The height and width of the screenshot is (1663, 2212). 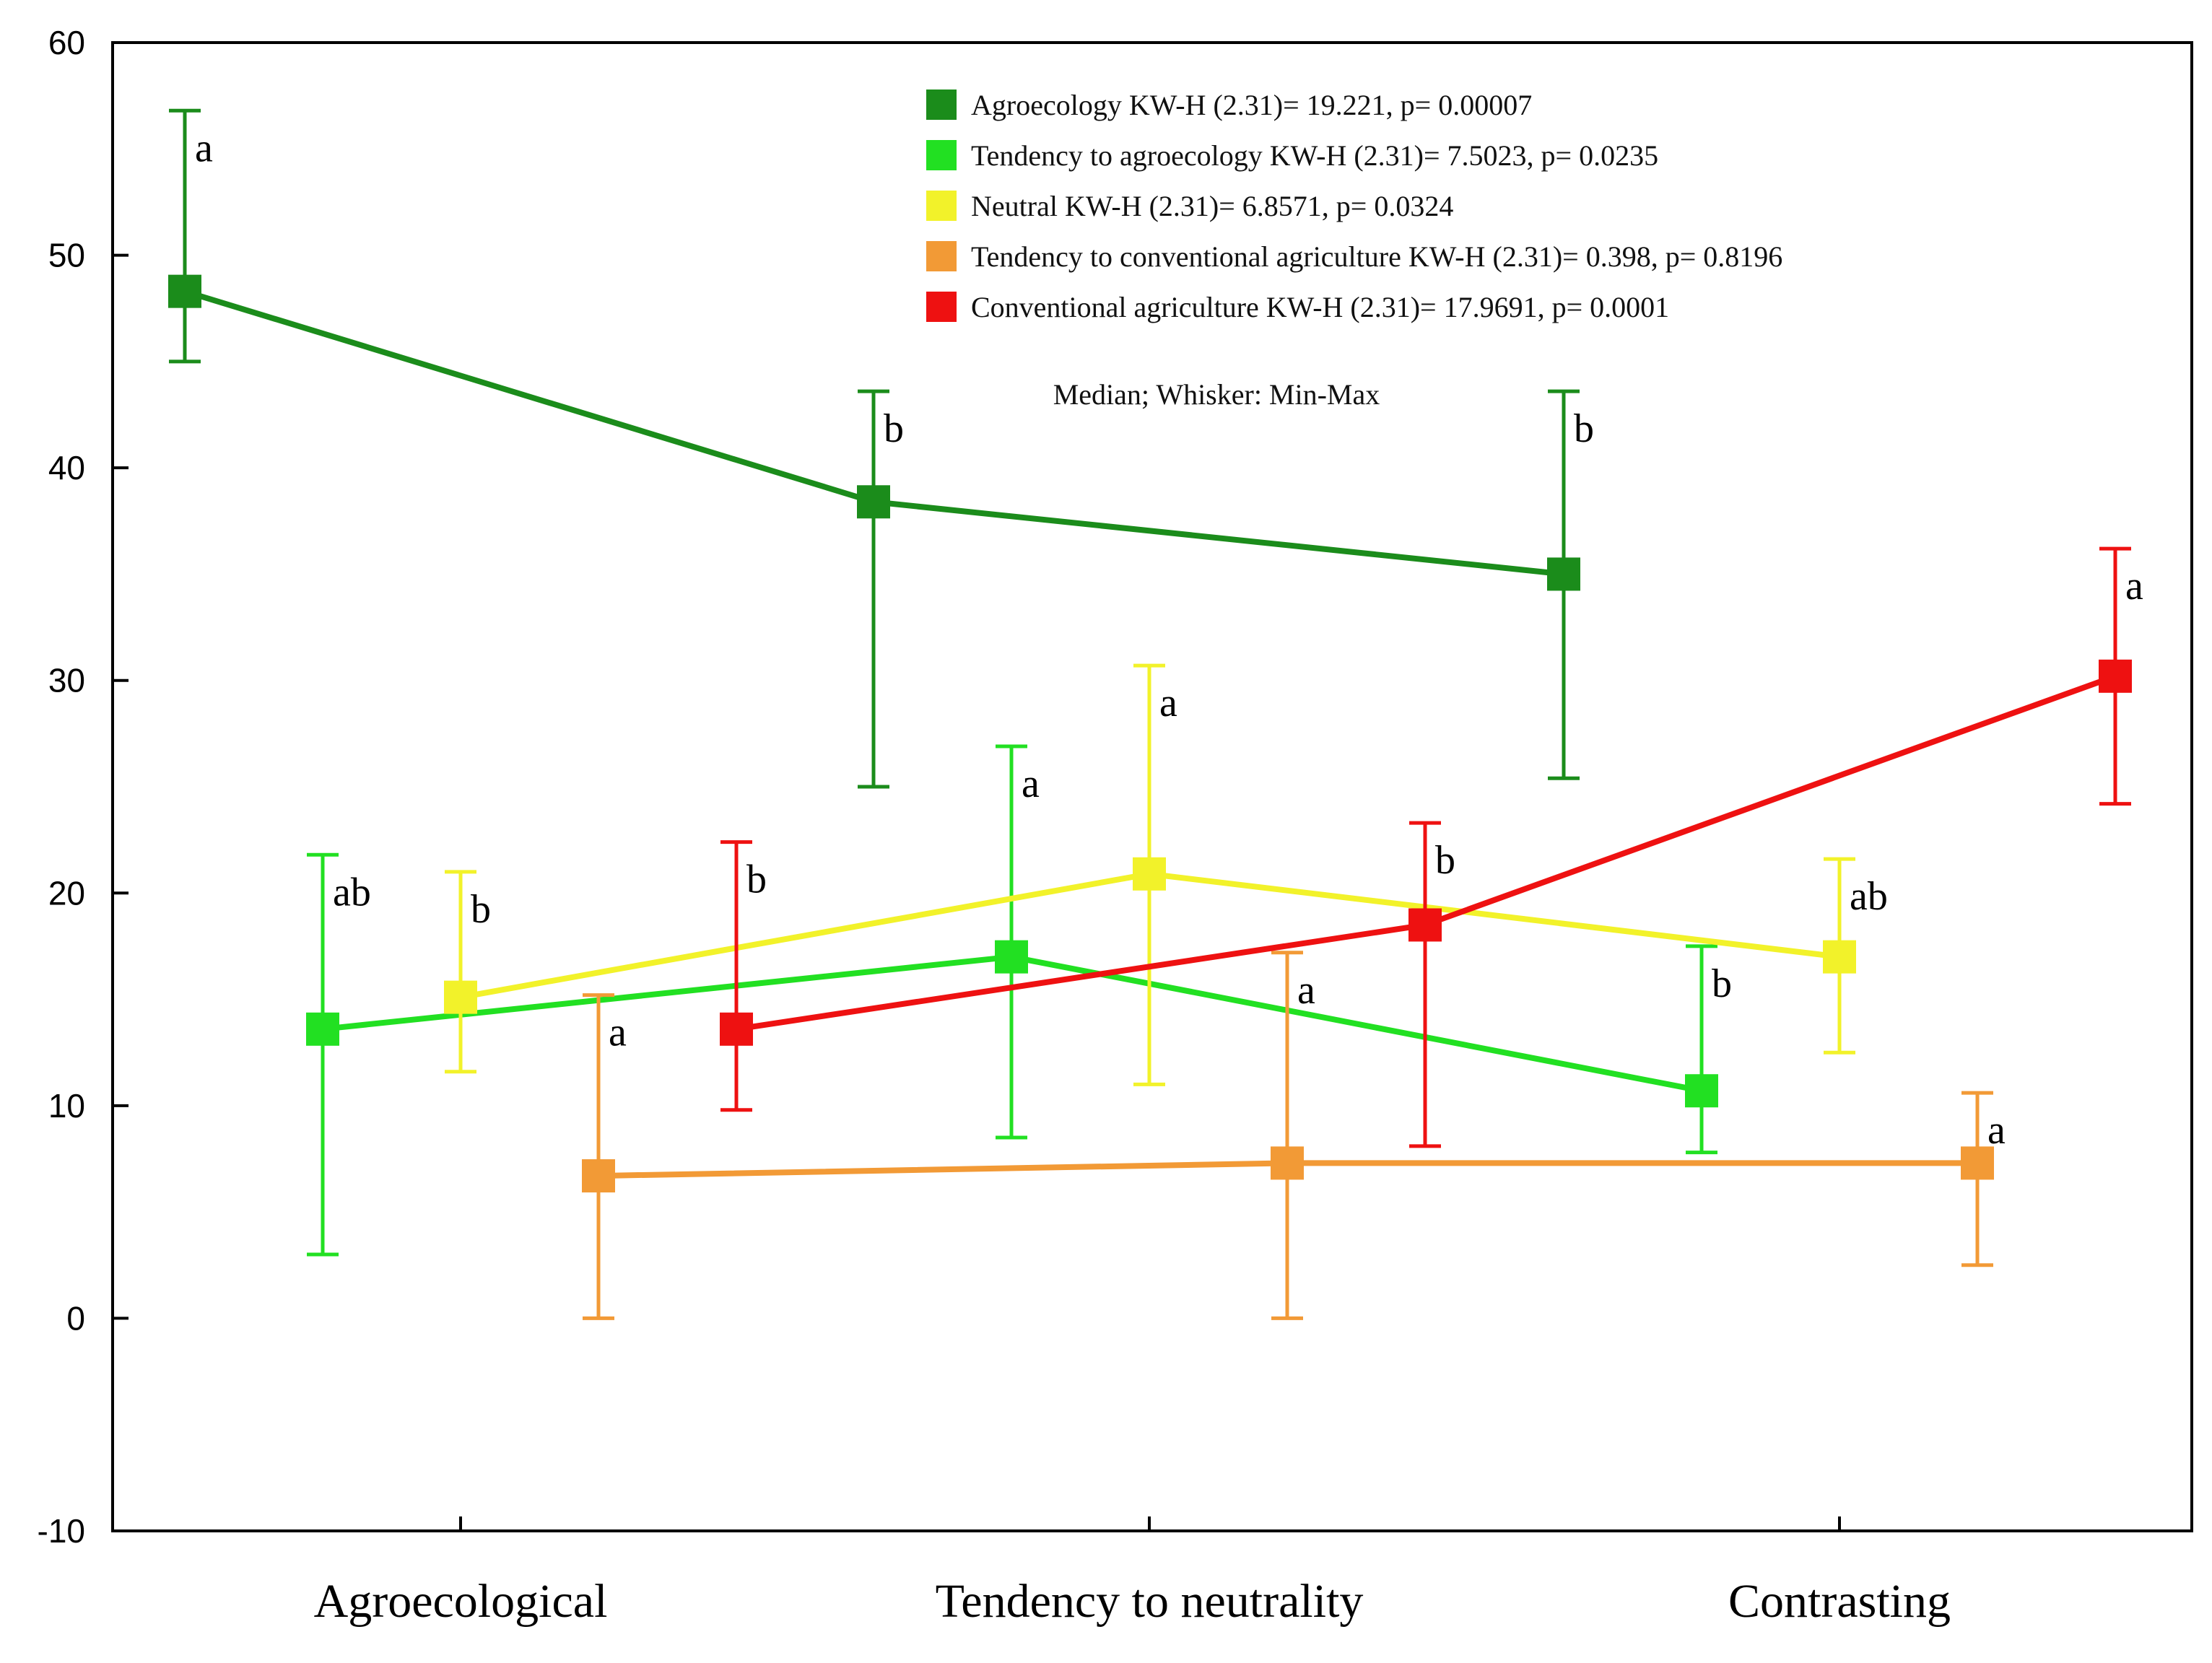 What do you see at coordinates (1216, 395) in the screenshot?
I see `whisker-note: Median; Whisker: Min-Max` at bounding box center [1216, 395].